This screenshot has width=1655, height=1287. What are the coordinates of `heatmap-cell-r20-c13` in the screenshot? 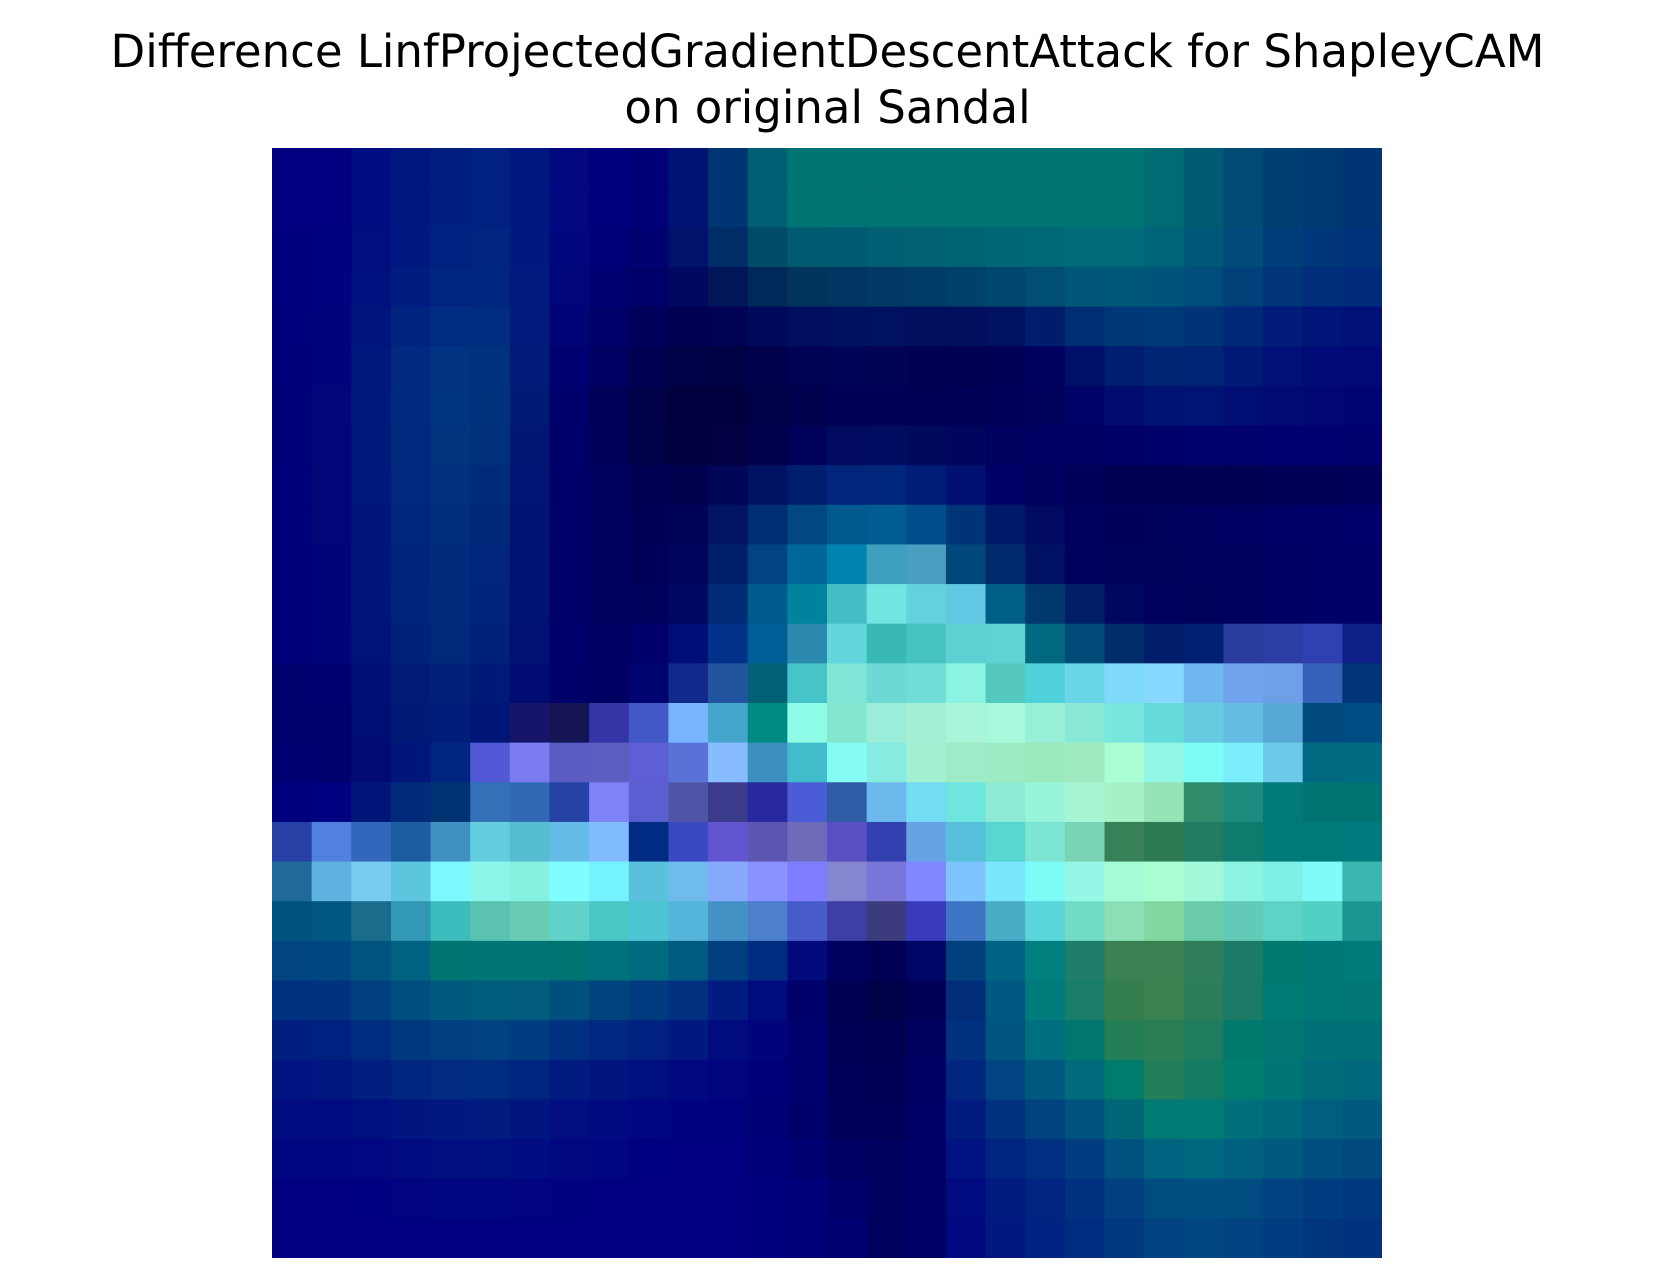 It's located at (807, 961).